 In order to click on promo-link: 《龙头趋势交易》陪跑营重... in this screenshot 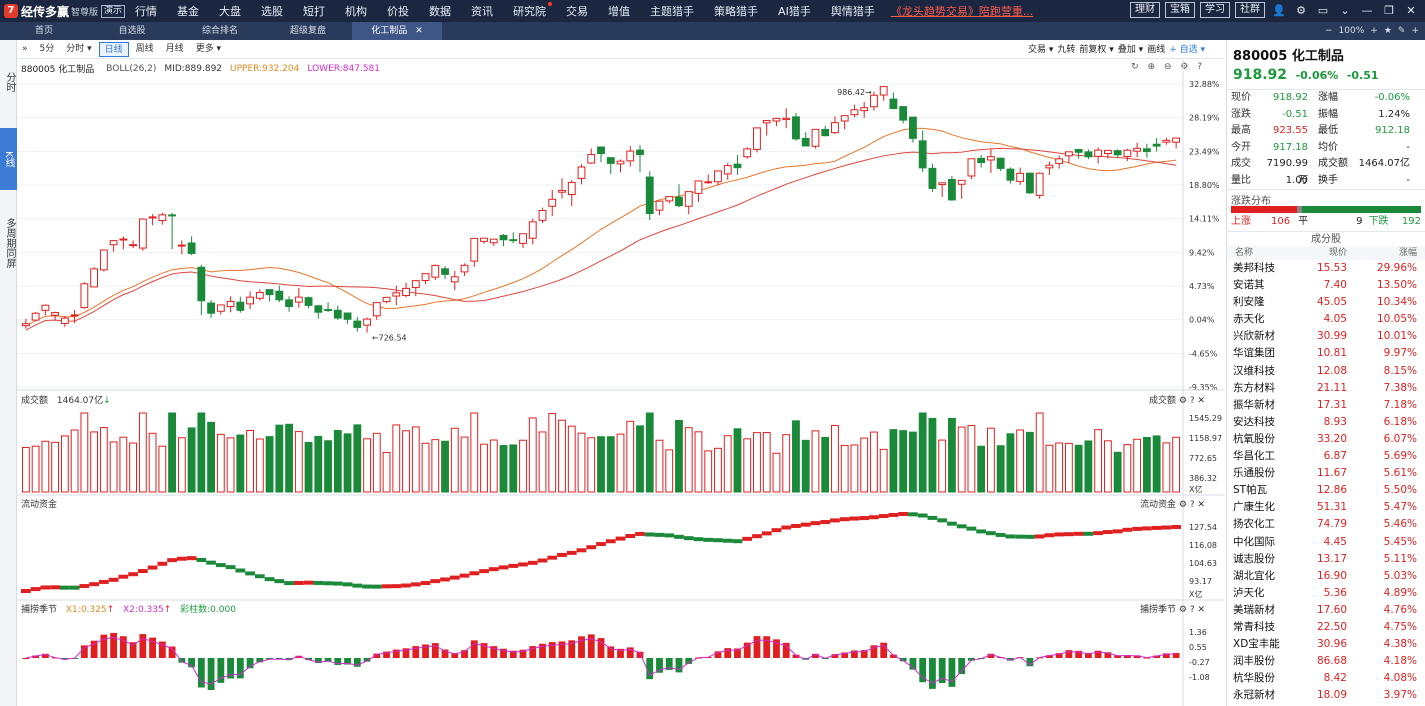, I will do `click(962, 11)`.